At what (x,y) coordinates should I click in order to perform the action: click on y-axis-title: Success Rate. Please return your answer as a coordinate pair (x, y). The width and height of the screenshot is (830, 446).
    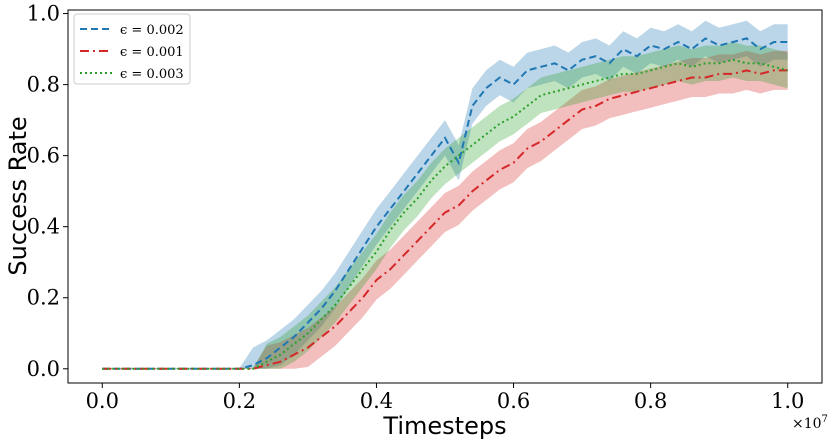
    Looking at the image, I should click on (18, 195).